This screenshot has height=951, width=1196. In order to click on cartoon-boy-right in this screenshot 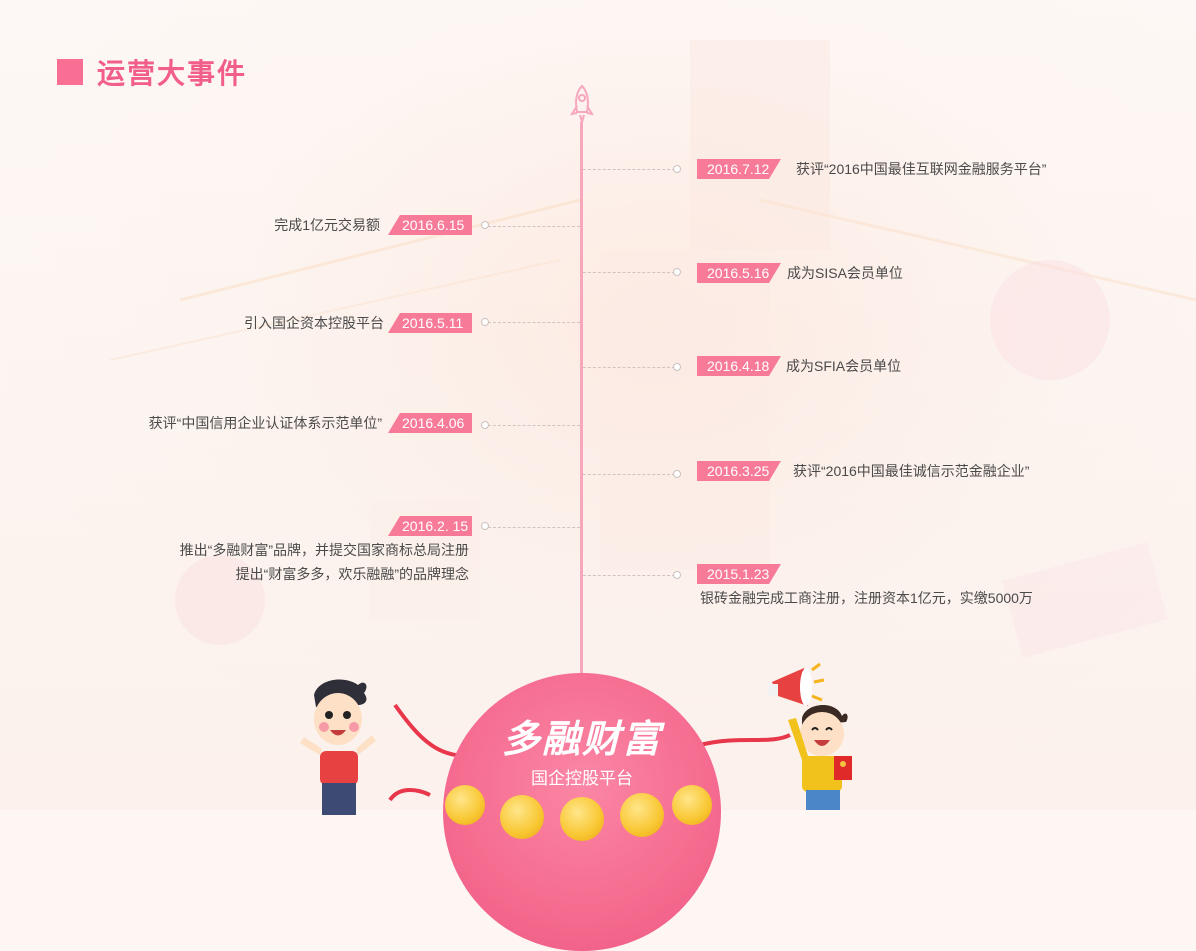, I will do `click(810, 736)`.